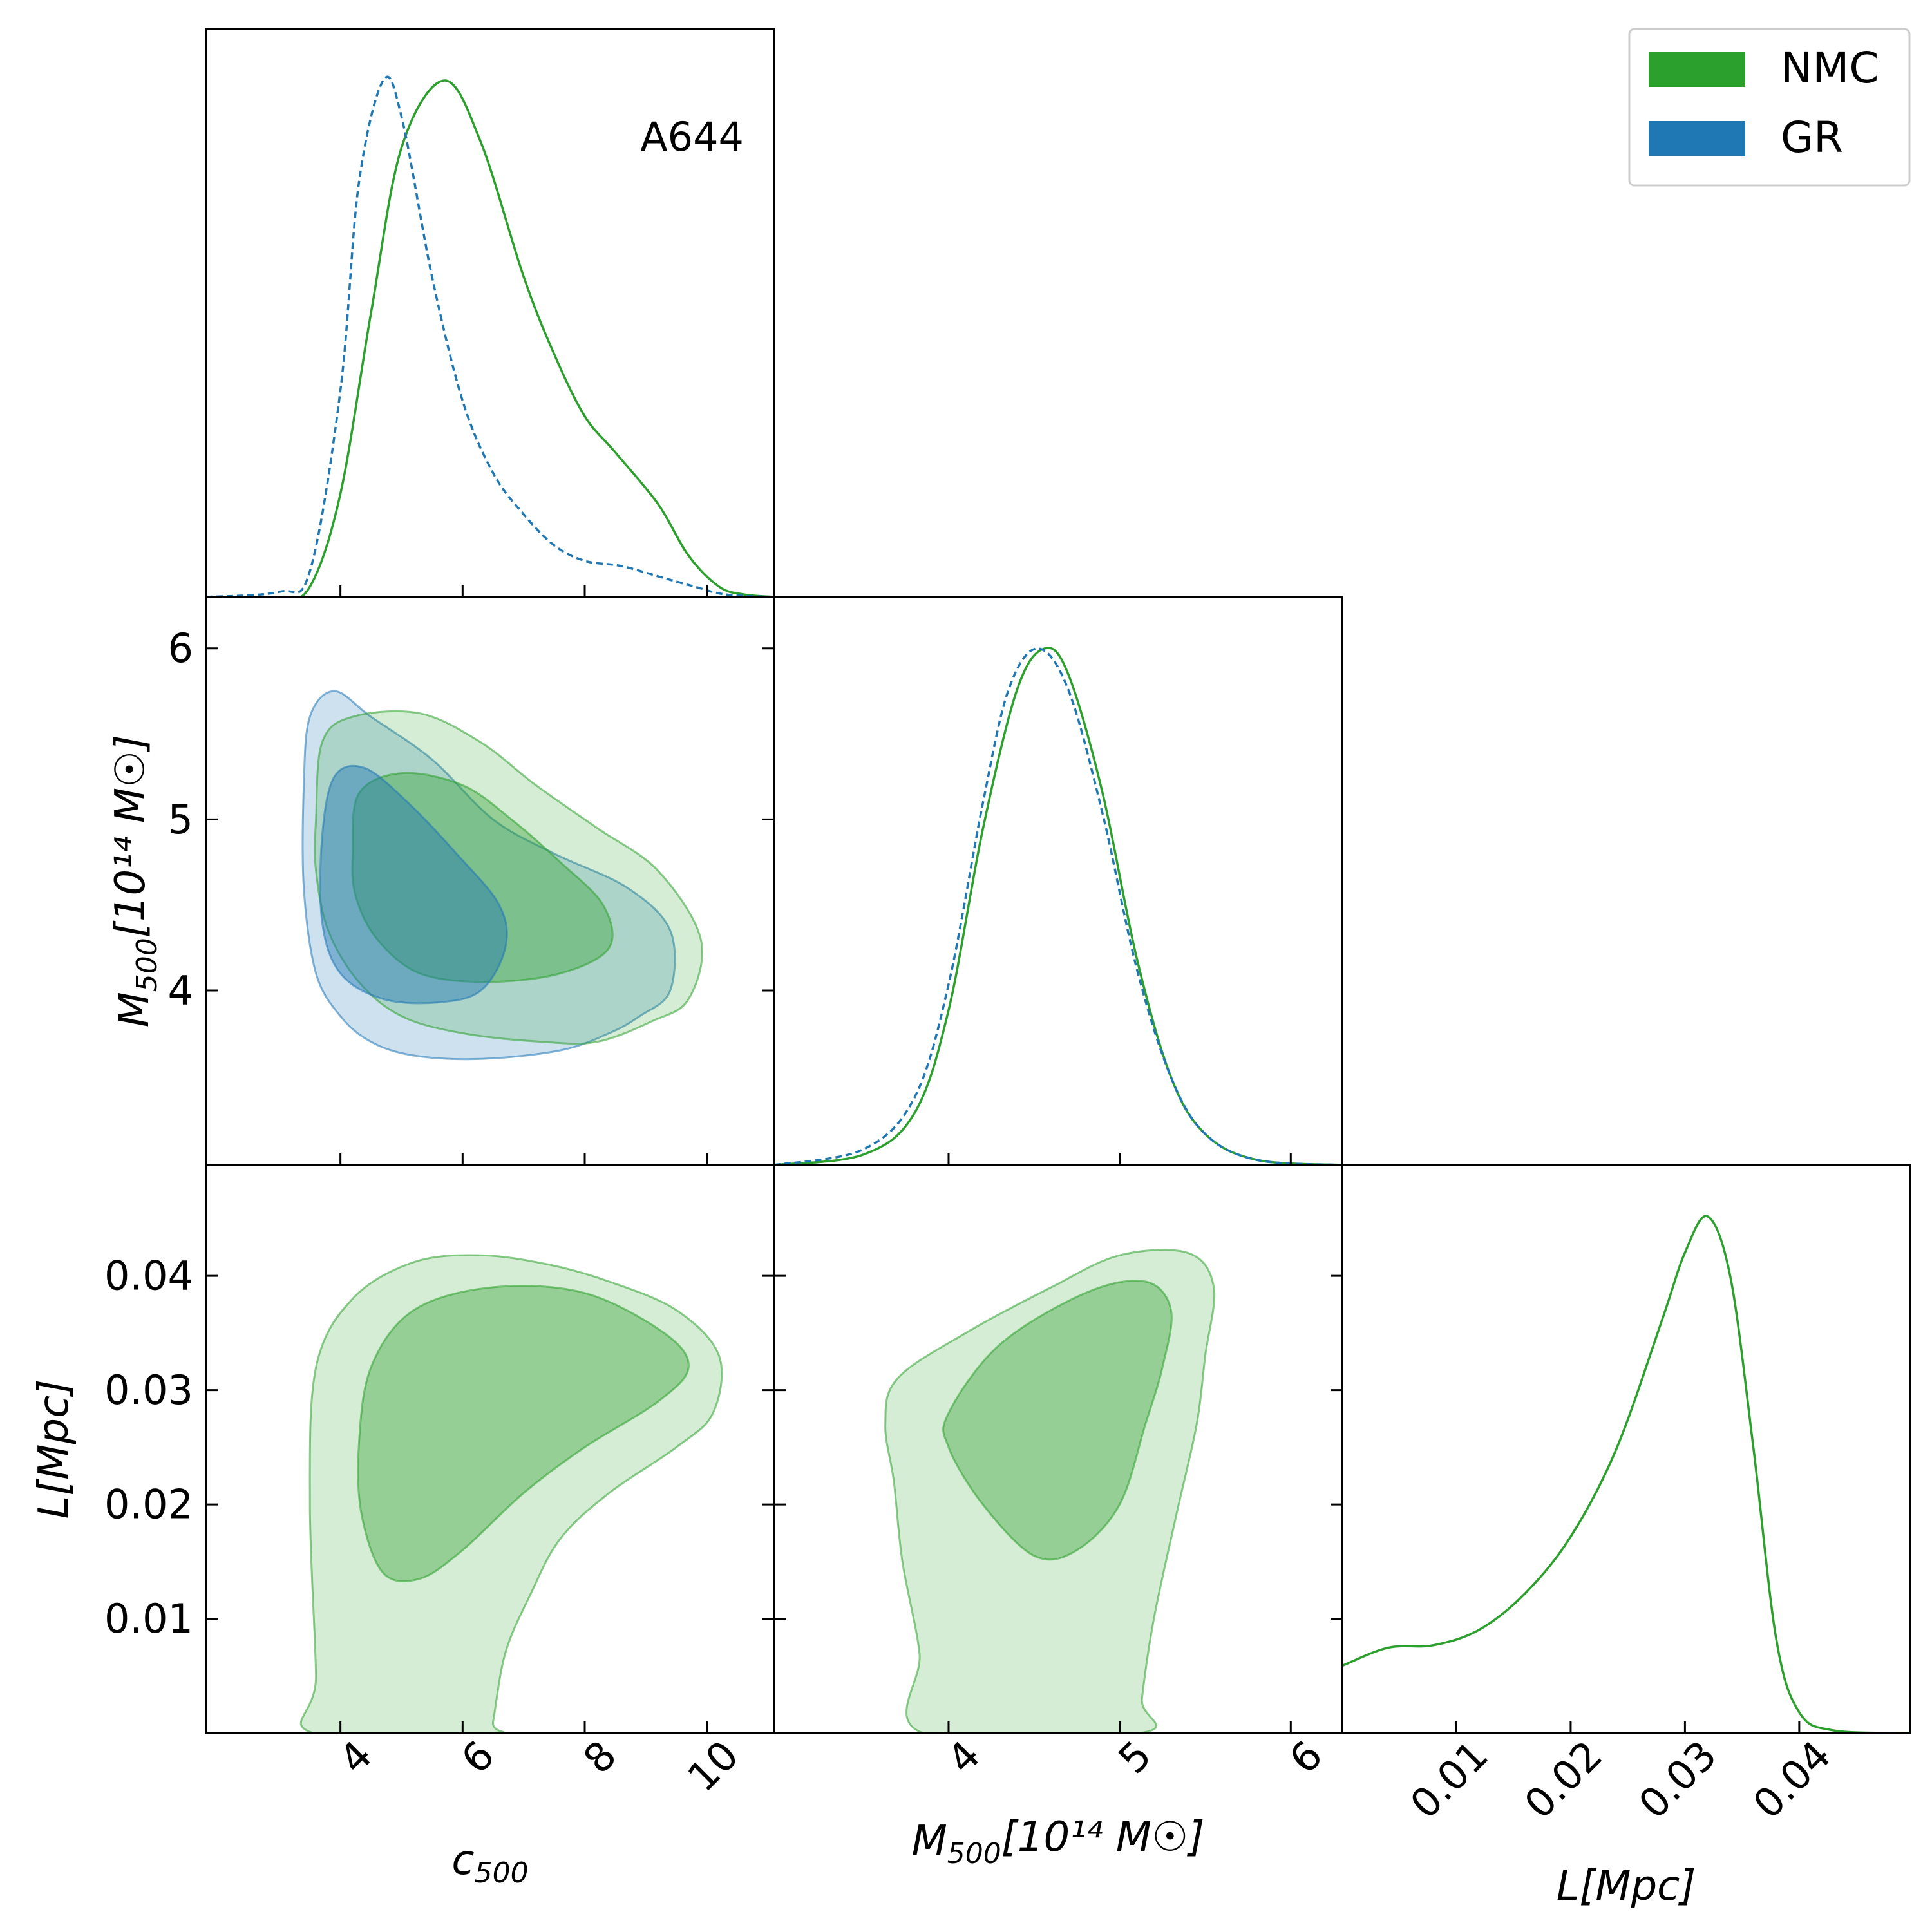 This screenshot has height=1932, width=1932. I want to click on legend-swatch-nmc, so click(1697, 69).